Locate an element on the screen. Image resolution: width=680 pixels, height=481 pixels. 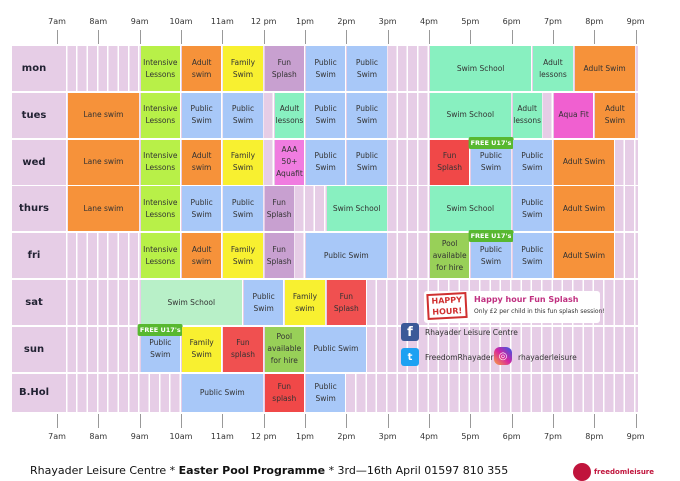
session: Public Swim FREE U17's is located at coordinates (160, 347).